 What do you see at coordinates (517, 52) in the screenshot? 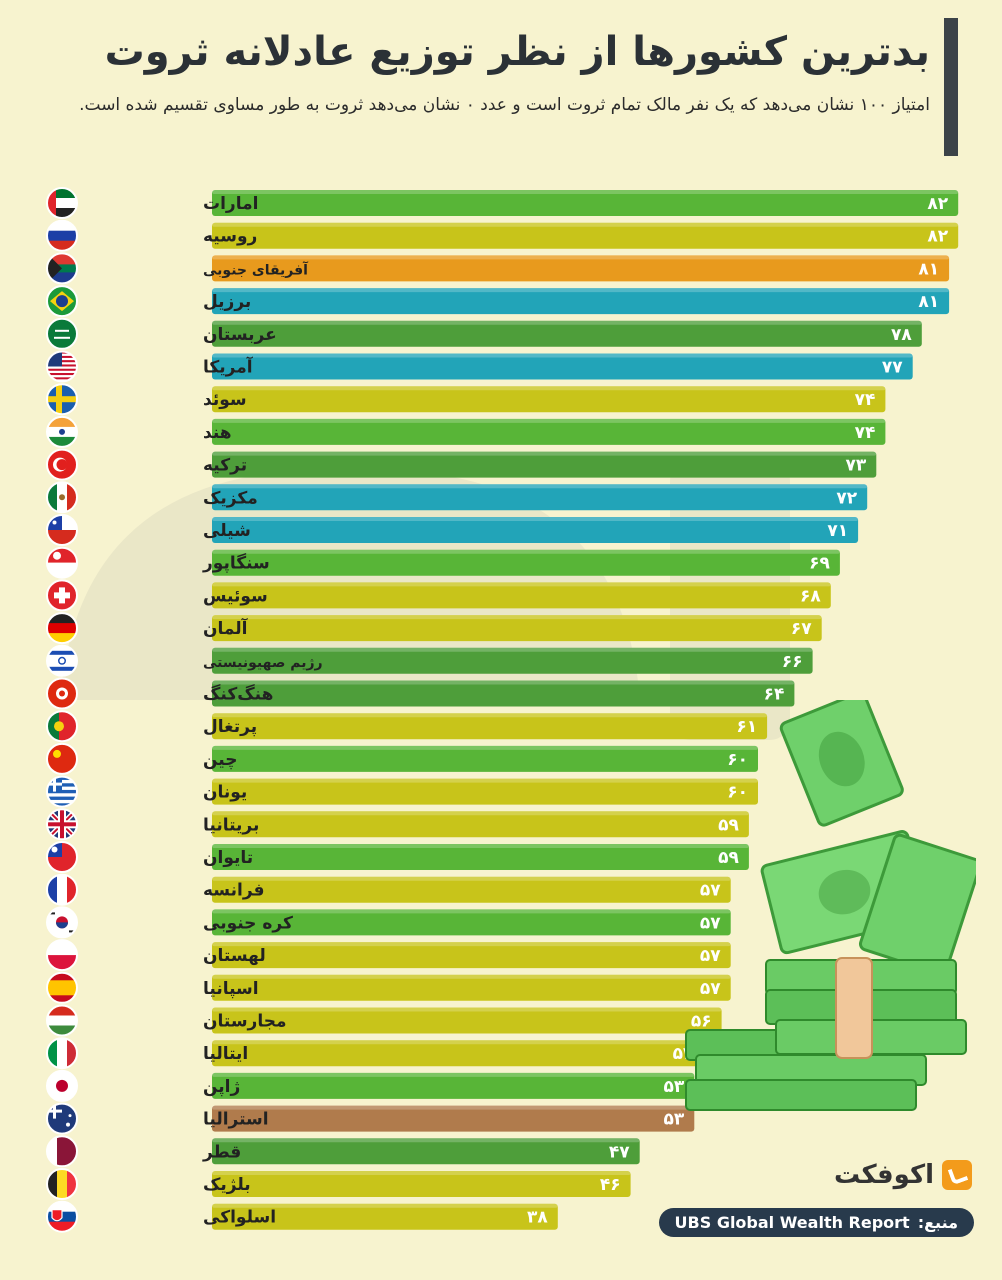
I see `page-title: بدترین کشورها از نظر توزیع عادلانه ثروت` at bounding box center [517, 52].